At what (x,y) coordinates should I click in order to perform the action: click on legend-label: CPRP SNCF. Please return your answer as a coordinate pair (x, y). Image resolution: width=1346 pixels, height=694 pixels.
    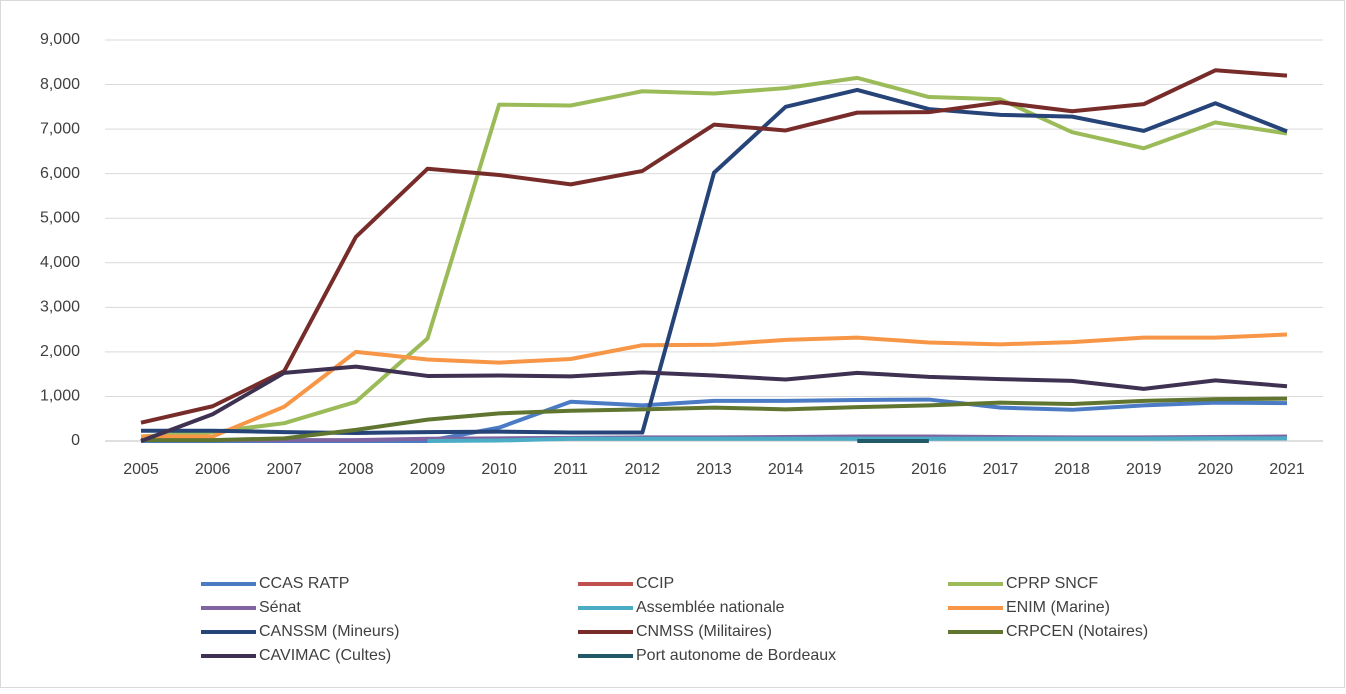
    Looking at the image, I should click on (1052, 583).